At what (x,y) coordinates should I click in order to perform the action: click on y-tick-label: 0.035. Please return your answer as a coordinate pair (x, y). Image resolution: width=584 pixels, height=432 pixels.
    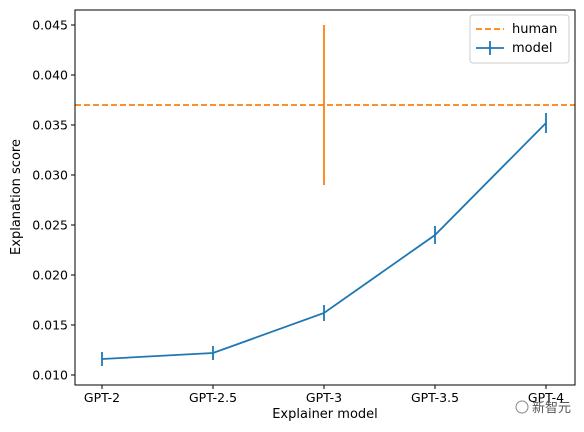
    Looking at the image, I should click on (50, 125).